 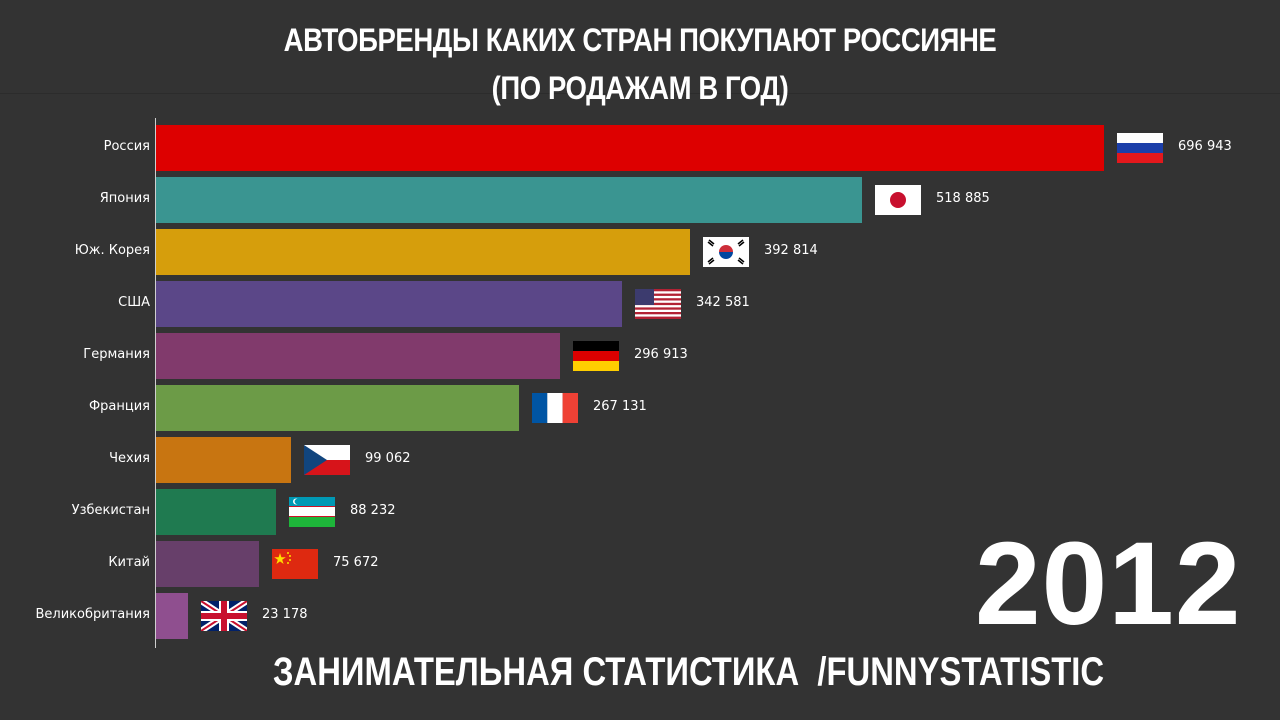 What do you see at coordinates (640, 88) in the screenshot?
I see `chart-subtitle: (ПО РОДАЖАМ В ГОД)` at bounding box center [640, 88].